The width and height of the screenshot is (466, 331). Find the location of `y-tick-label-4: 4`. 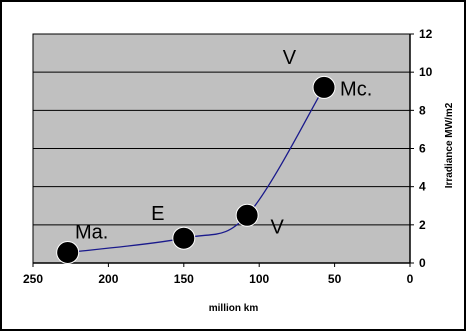

y-tick-label-4: 4 is located at coordinates (422, 187).